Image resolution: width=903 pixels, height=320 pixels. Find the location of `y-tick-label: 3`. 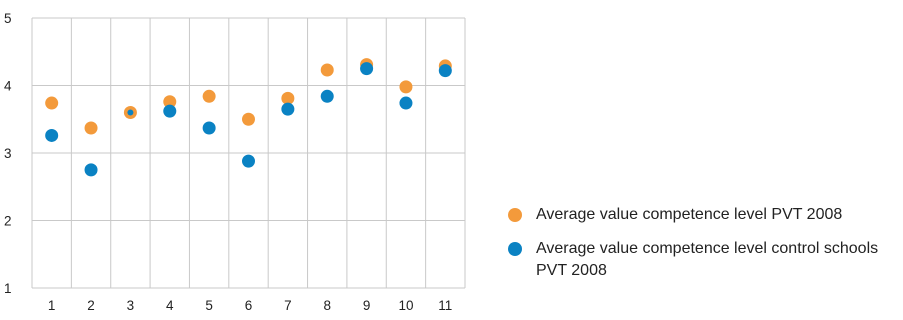

y-tick-label: 3 is located at coordinates (8, 153).